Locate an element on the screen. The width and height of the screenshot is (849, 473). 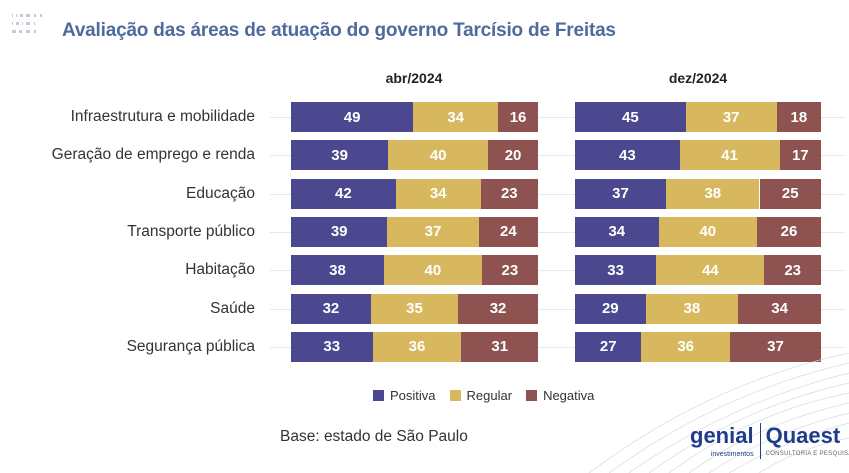
bar-segment-negativa: 32 is located at coordinates (498, 308).